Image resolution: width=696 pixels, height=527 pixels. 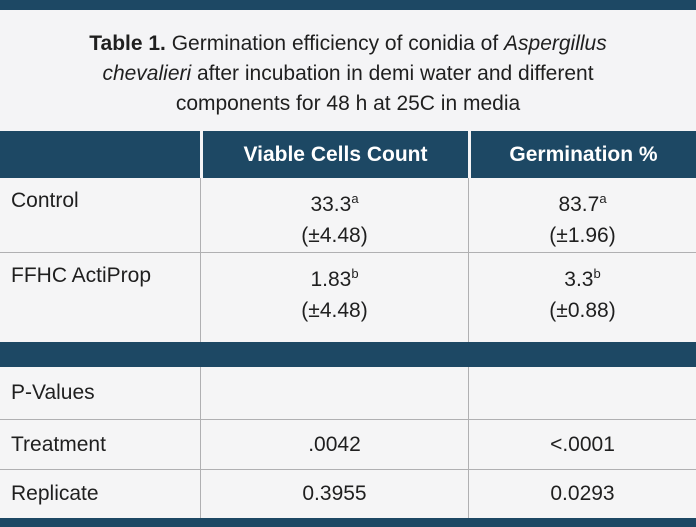 I want to click on table-row-treatment-pvalue: Treatment .0042 <.0001, so click(x=348, y=444).